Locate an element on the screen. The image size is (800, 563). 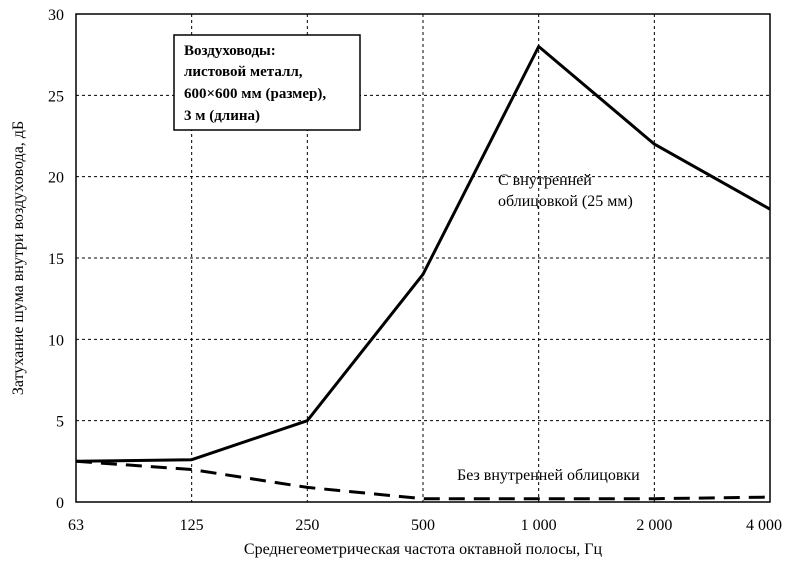
y-axis-title: Затухание шума внутри воздуховода, дБ is located at coordinates (18, 258).